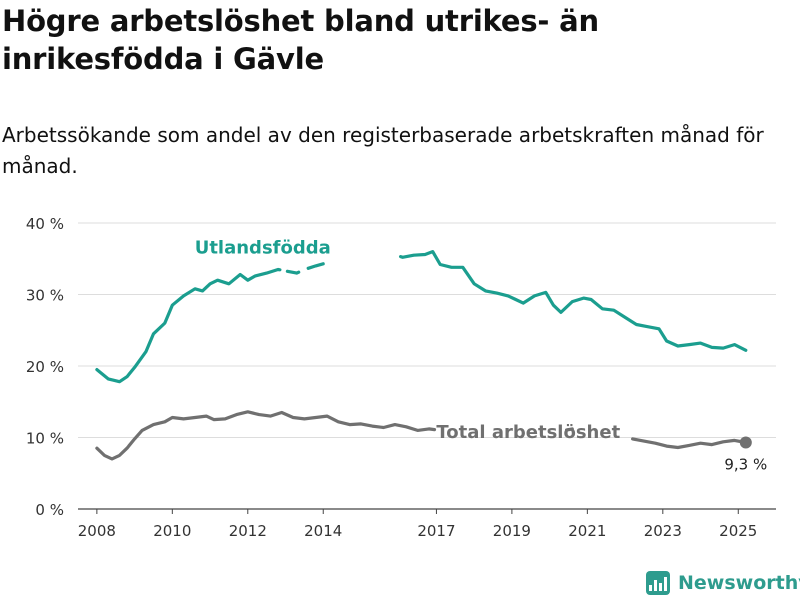 The width and height of the screenshot is (800, 600). Describe the element at coordinates (45, 296) in the screenshot. I see `y-tick-label: 30 %` at that location.